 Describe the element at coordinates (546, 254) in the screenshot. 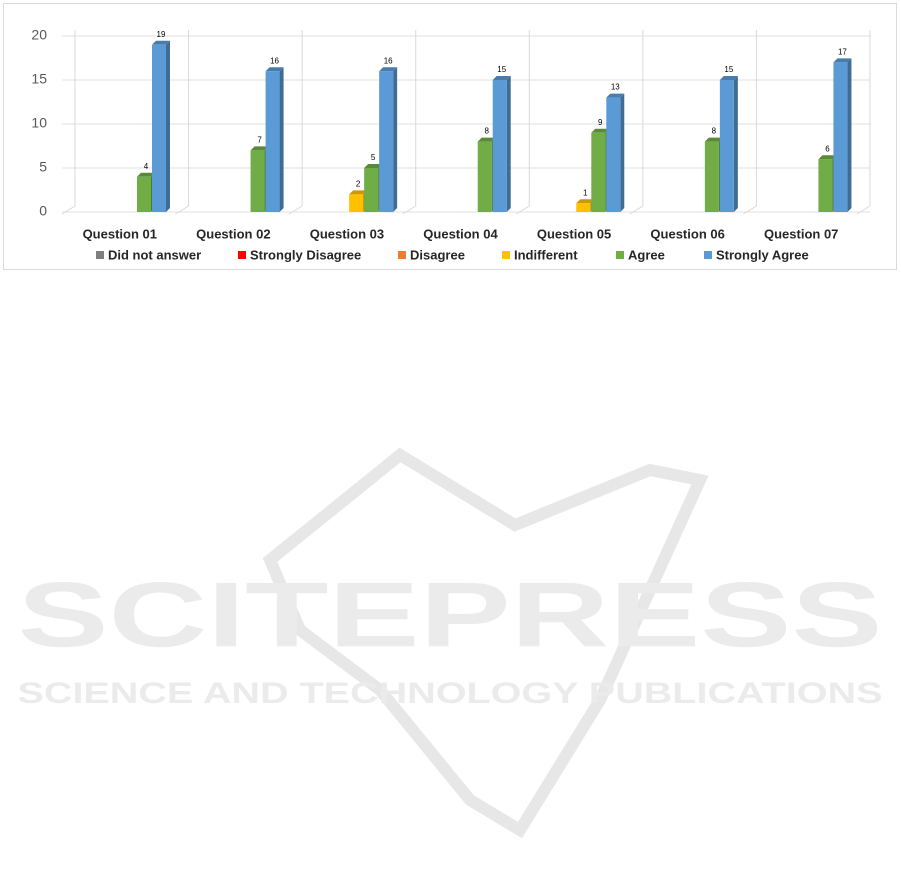

I see `legend-label: Indifferent` at that location.